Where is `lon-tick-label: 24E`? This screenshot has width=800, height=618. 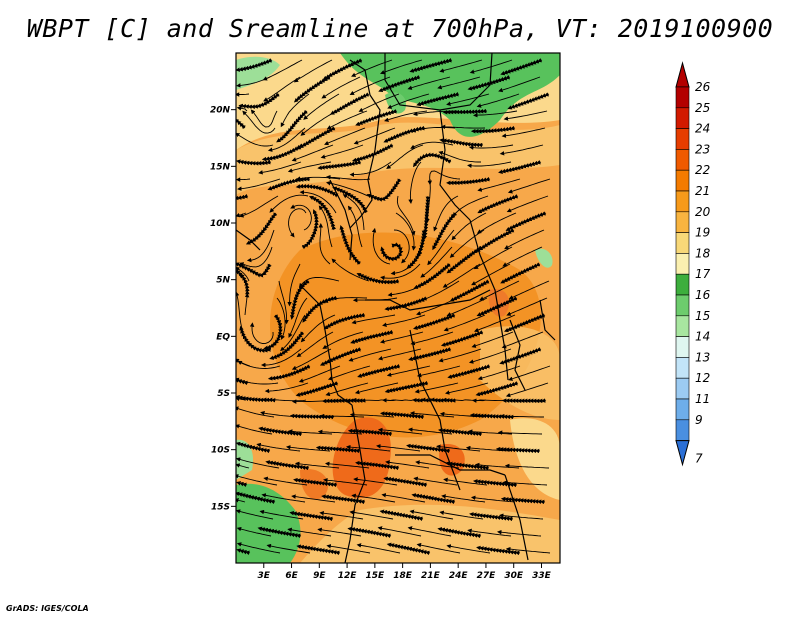
lon-tick-label: 24E is located at coordinates (459, 576).